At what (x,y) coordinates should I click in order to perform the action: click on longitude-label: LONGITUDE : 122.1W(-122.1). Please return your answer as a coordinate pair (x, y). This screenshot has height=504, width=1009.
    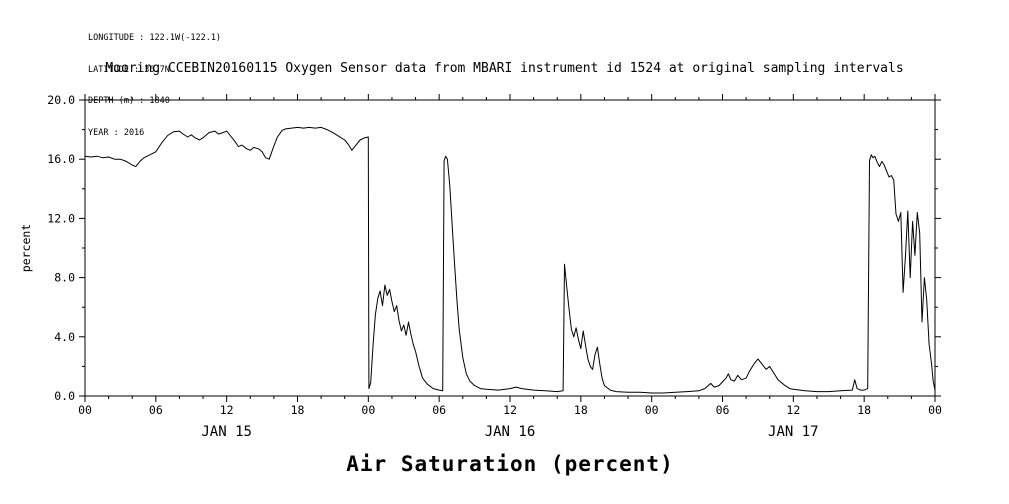
    Looking at the image, I should click on (155, 38).